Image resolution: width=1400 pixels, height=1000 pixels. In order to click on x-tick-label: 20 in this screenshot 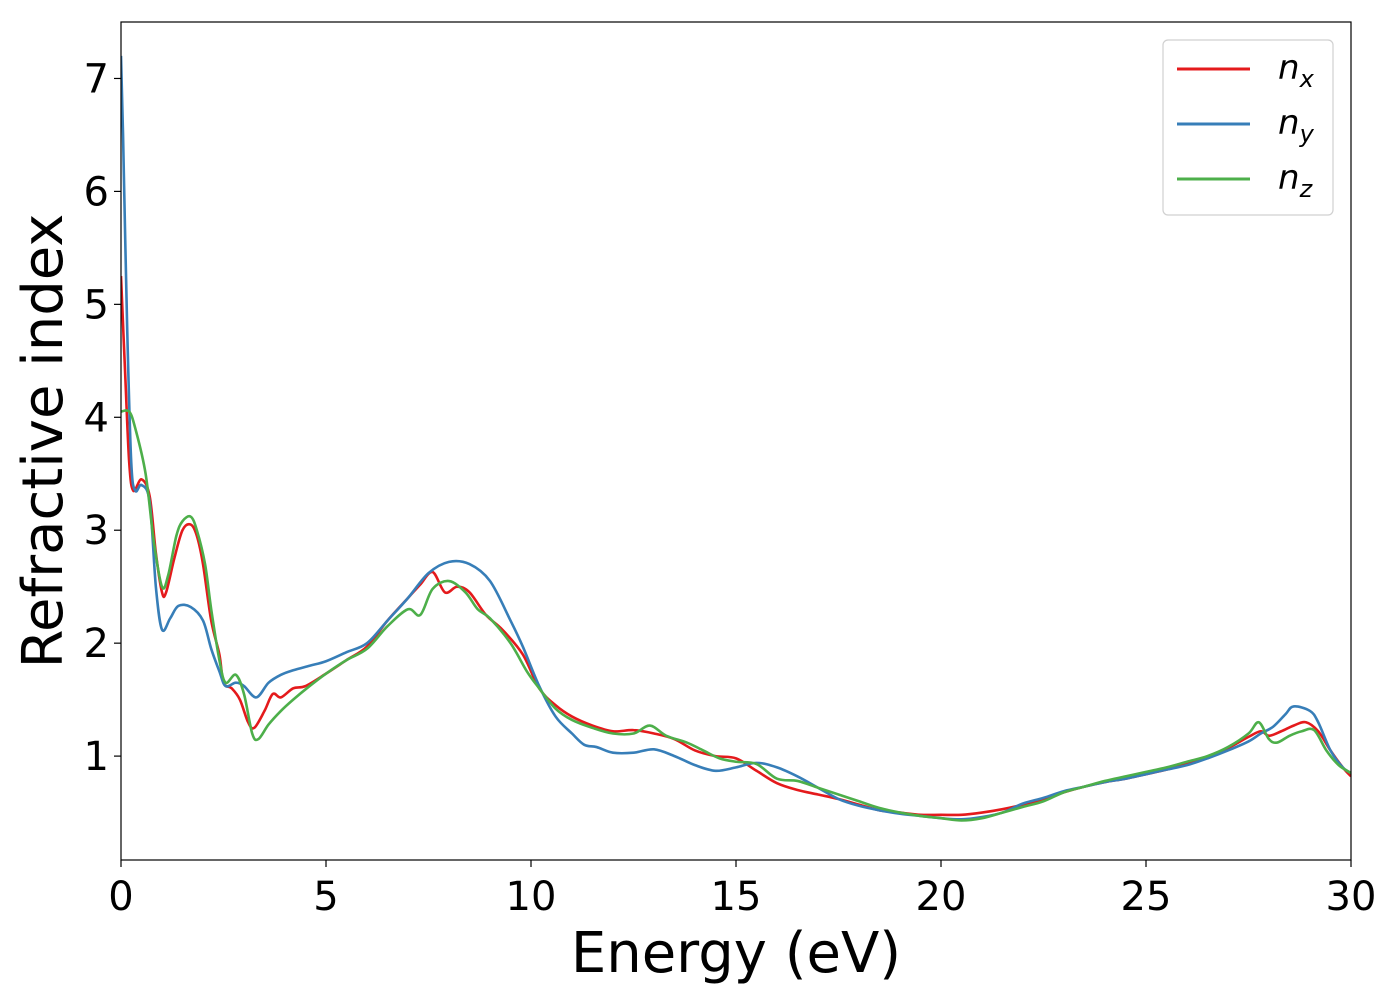, I will do `click(941, 897)`.